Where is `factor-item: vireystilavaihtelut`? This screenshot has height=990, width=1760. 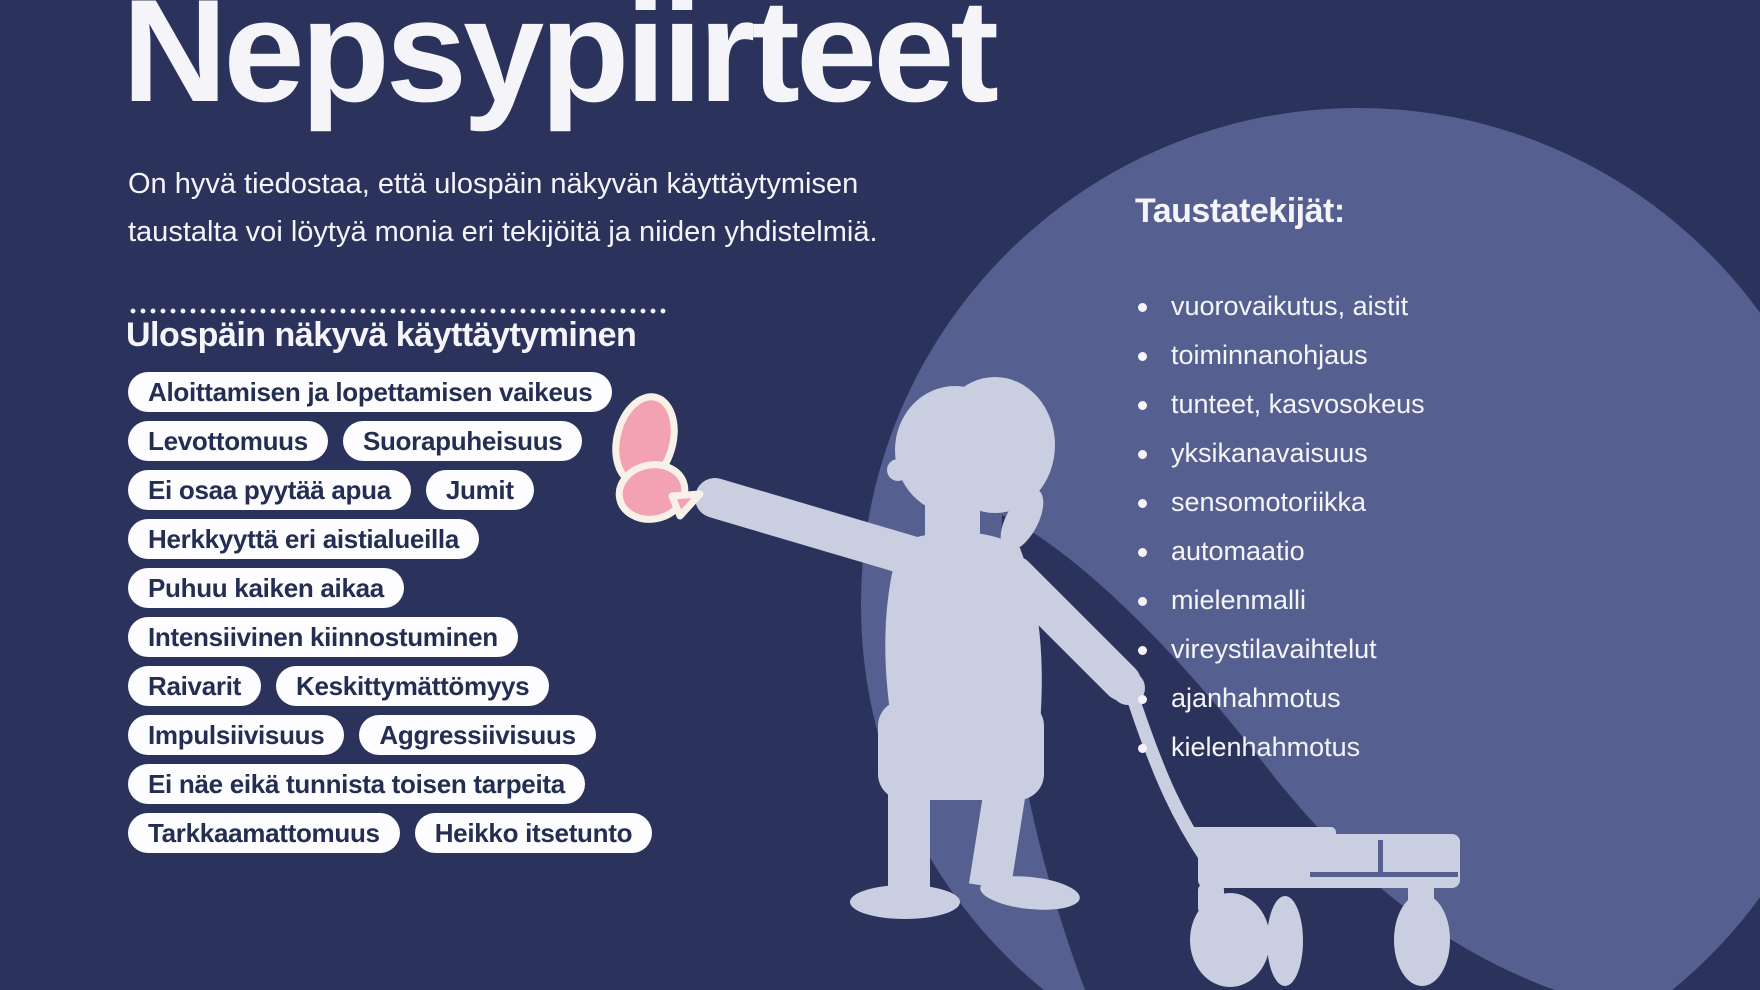 factor-item: vireystilavaihtelut is located at coordinates (1375, 649).